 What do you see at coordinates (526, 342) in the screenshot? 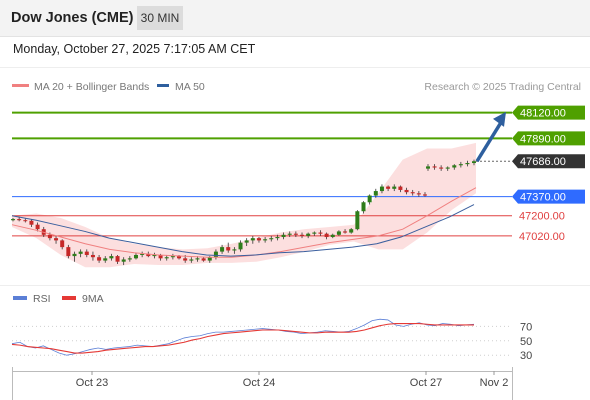
I see `rsi-tick-label: 50` at bounding box center [526, 342].